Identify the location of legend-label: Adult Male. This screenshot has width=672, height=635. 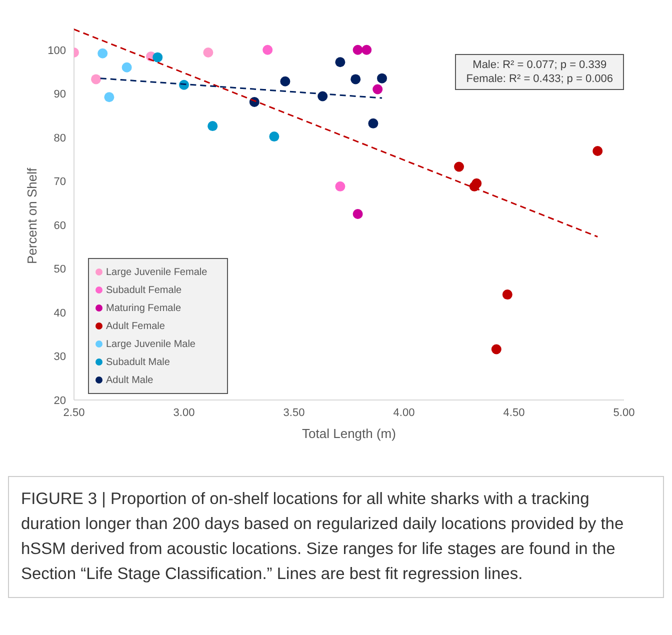
(130, 380).